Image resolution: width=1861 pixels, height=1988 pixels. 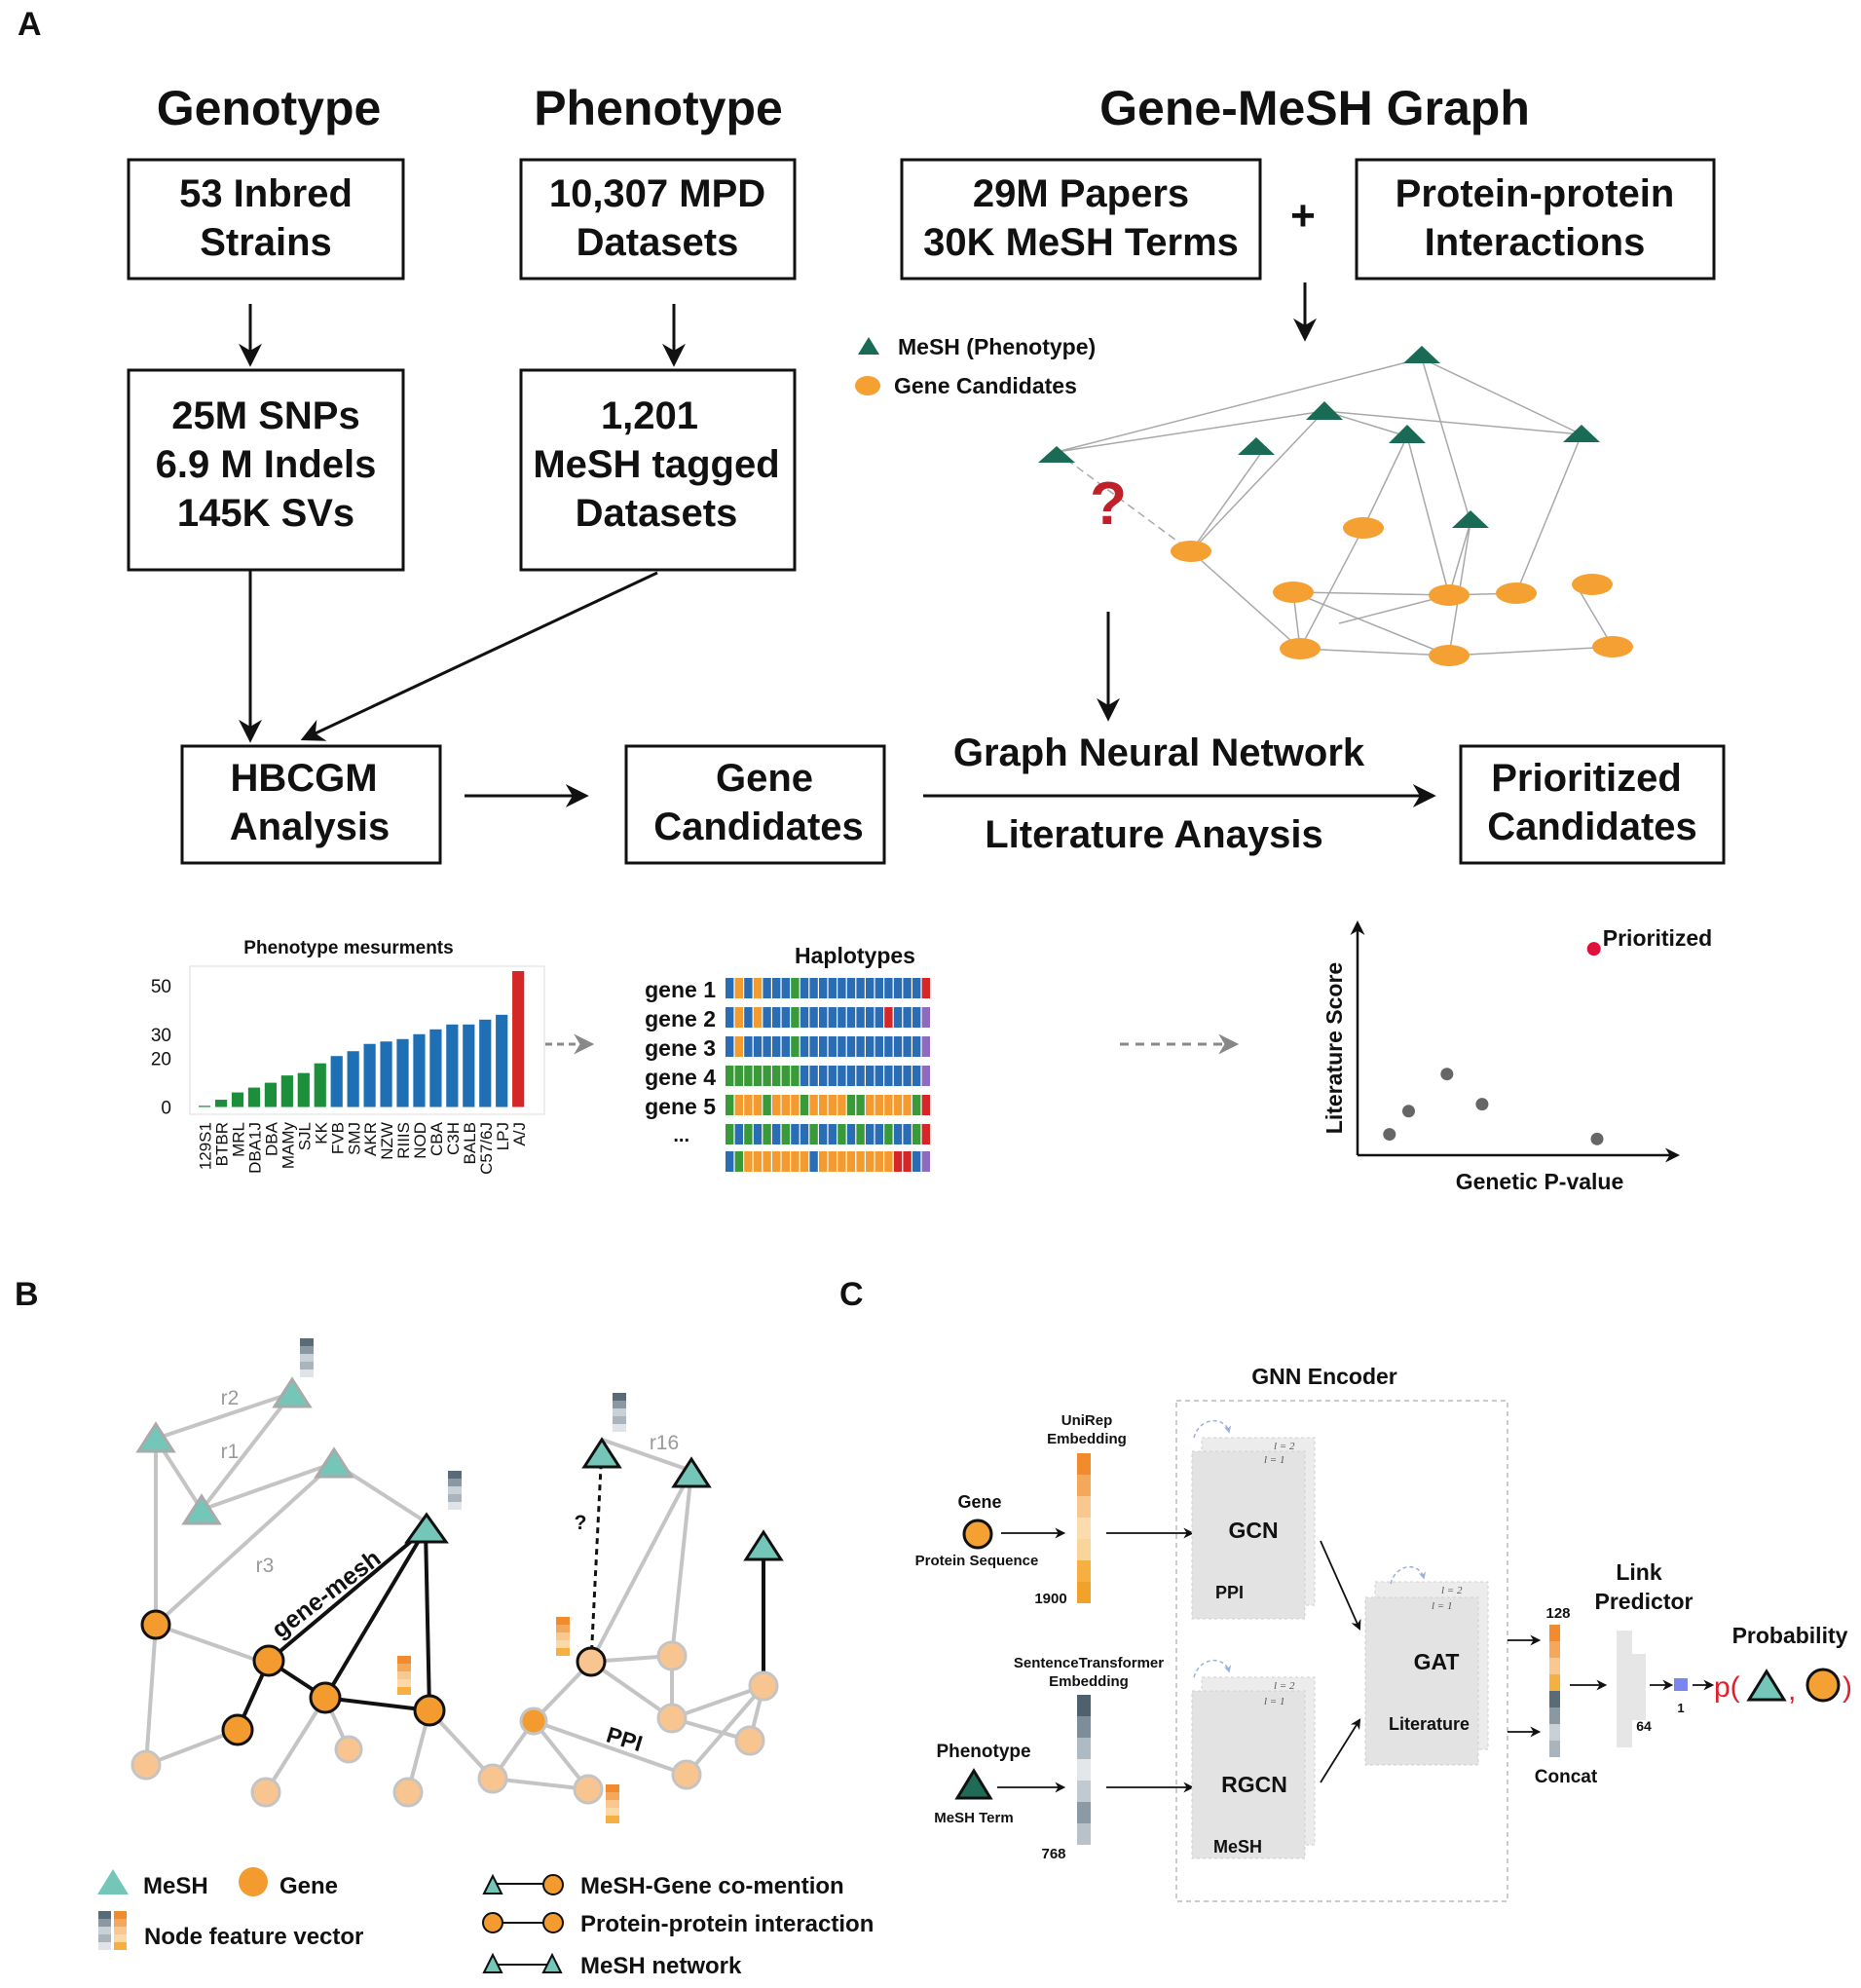 I want to click on unirep-embedding-vector, so click(x=1084, y=1528).